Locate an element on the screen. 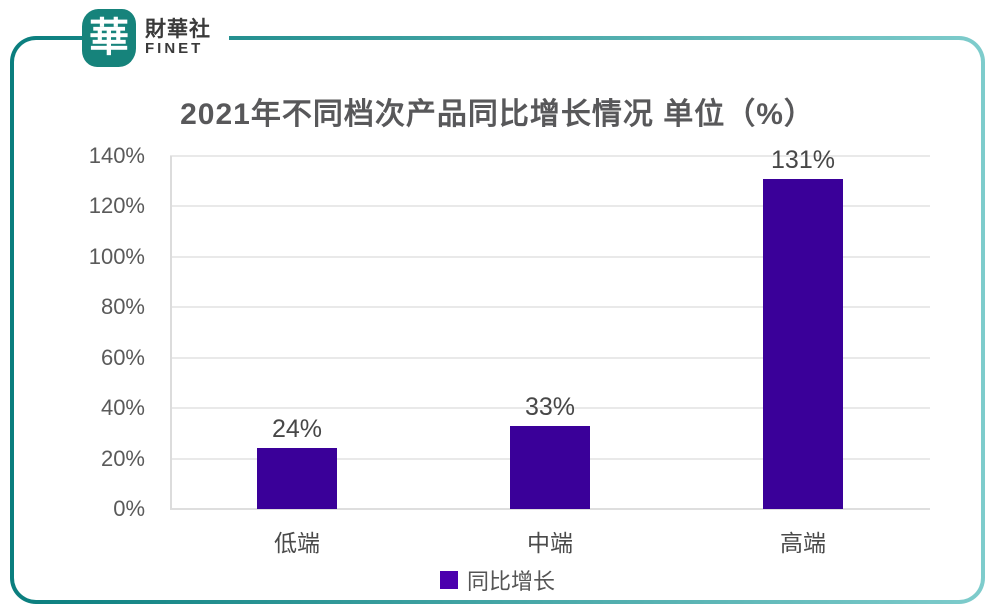 This screenshot has height=614, width=995. logo-text: 財華社 FINET is located at coordinates (182, 38).